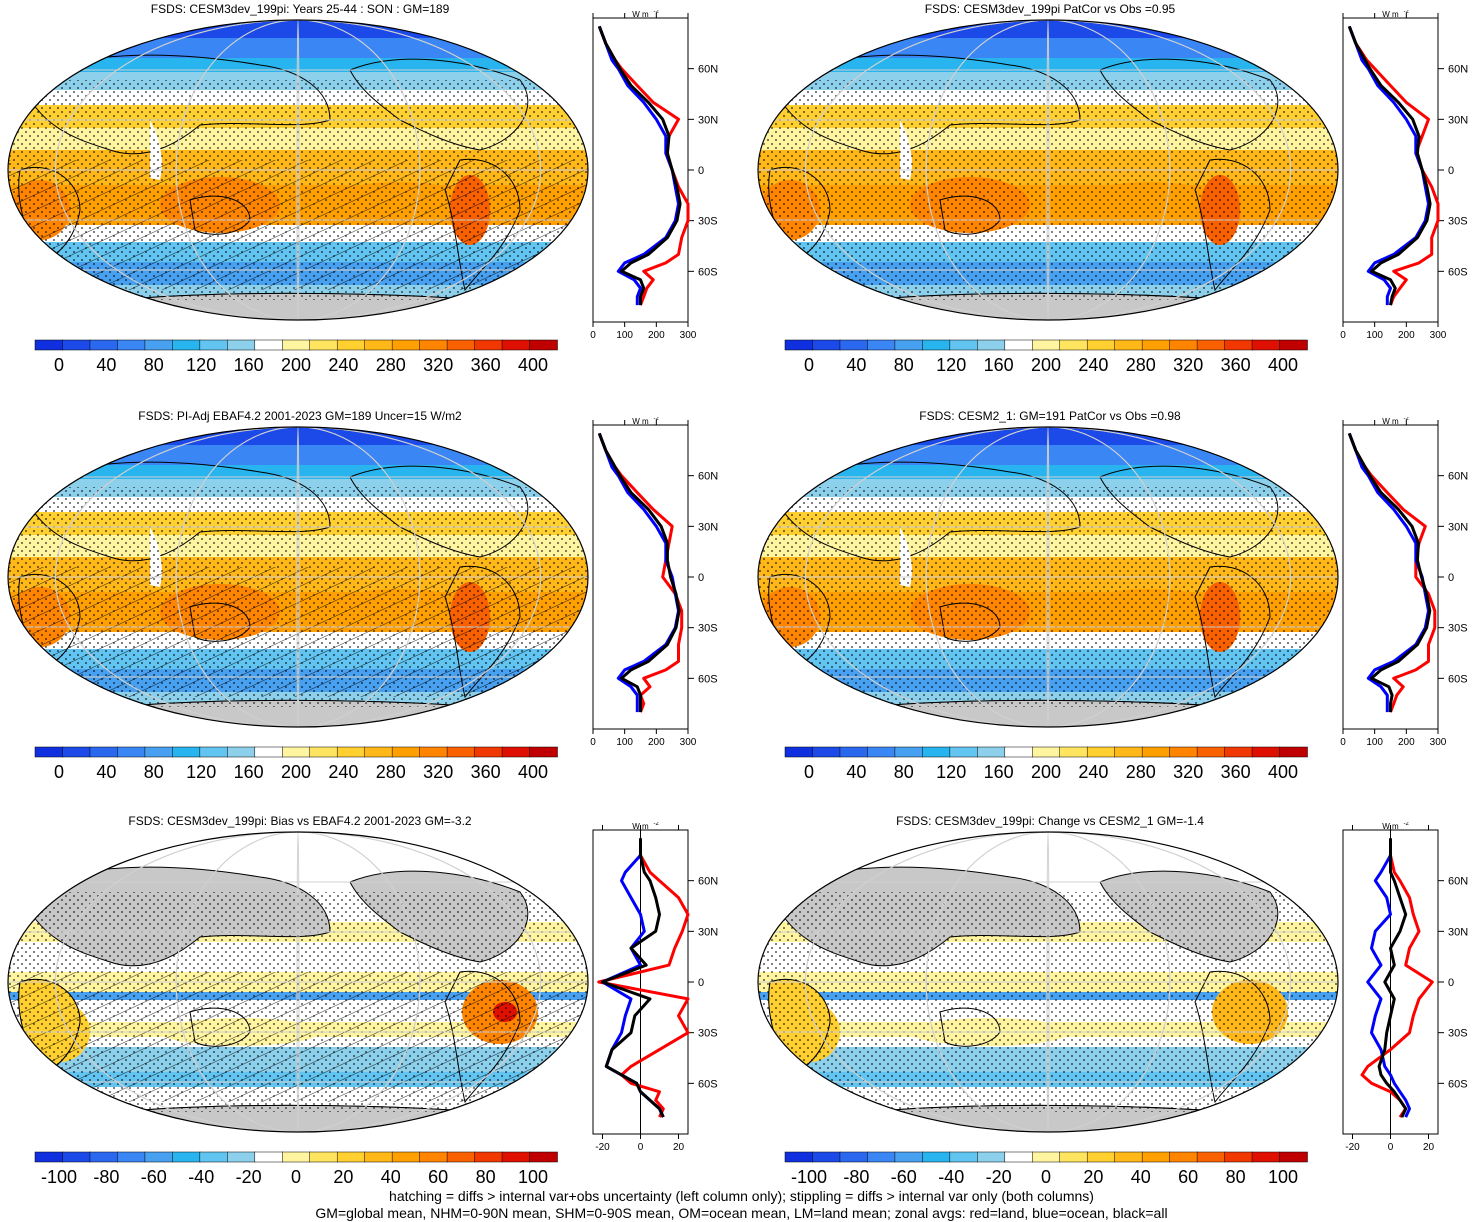  I want to click on colorbar-tick-label: 120, so click(201, 772).